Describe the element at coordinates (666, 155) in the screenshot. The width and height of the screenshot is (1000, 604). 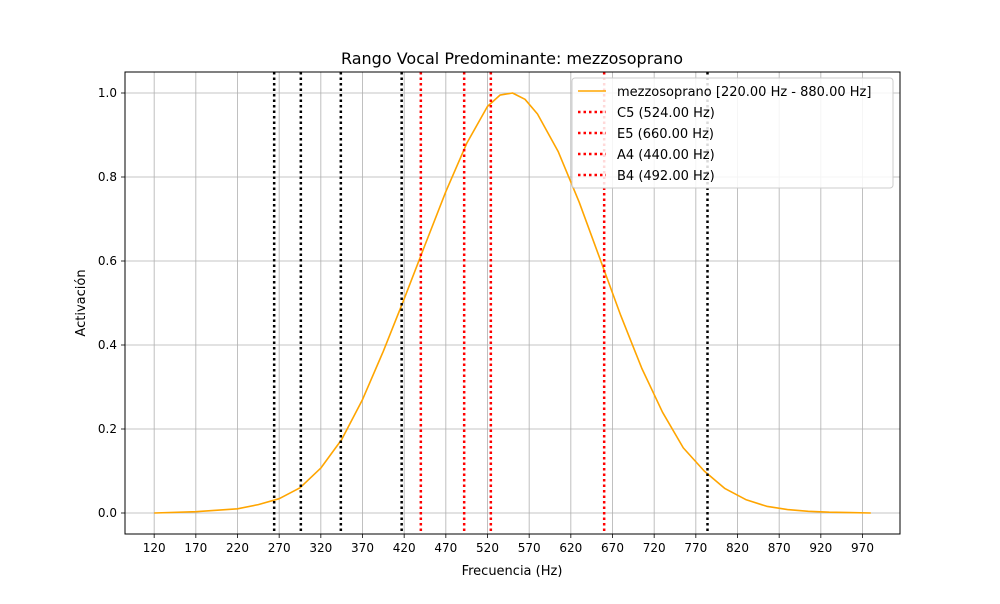
I see `legend-label: A4 (440.00 Hz)` at that location.